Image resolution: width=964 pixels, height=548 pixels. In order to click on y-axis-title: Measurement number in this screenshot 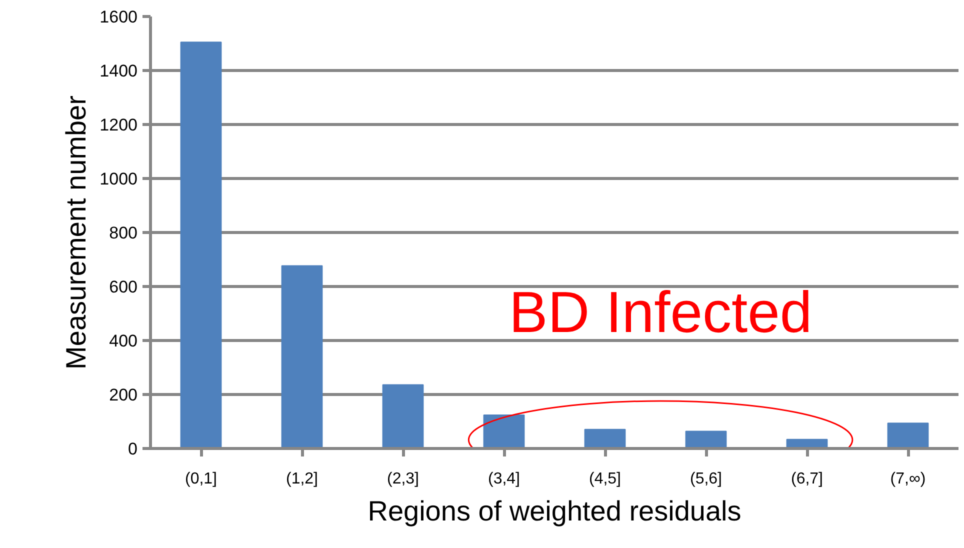, I will do `click(76, 233)`.